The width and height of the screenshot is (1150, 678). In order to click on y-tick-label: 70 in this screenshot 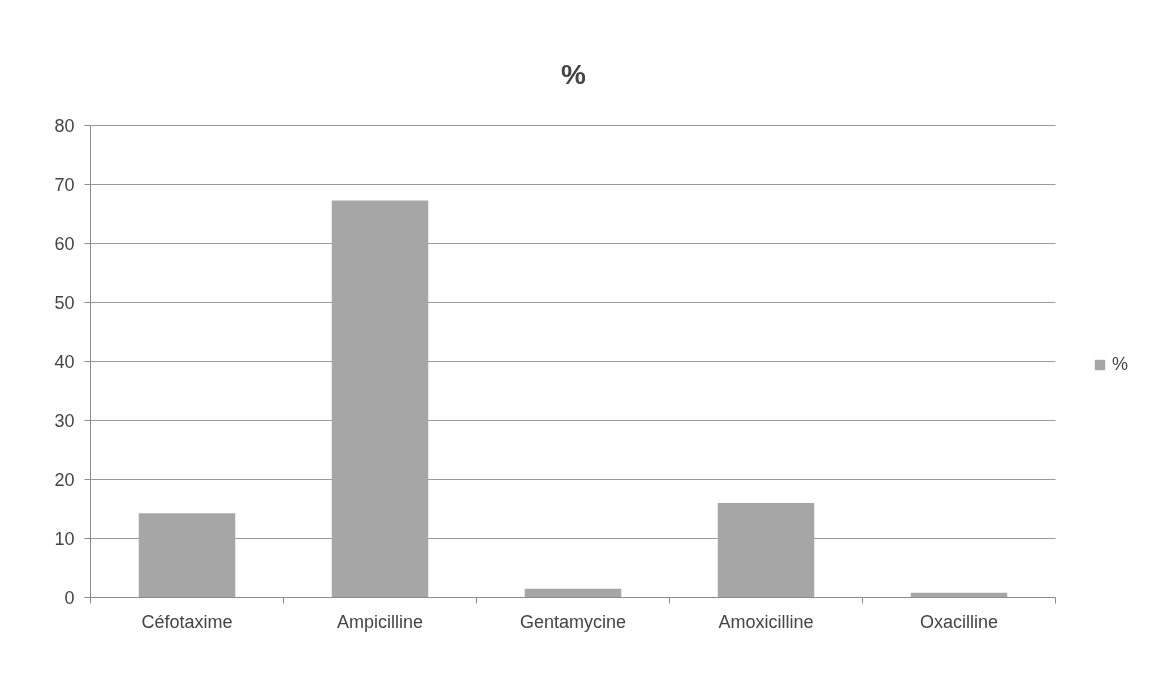, I will do `click(64, 185)`.